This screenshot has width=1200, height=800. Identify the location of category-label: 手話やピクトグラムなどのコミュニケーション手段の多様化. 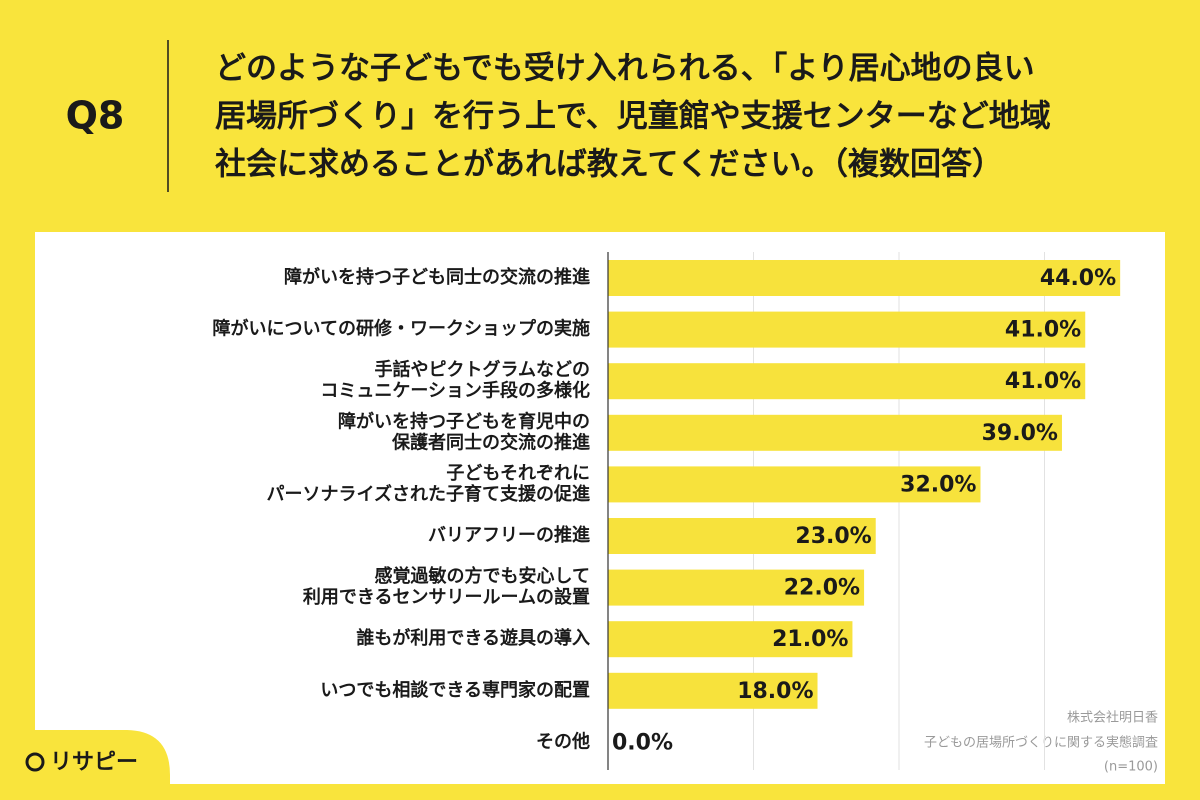
(455, 380).